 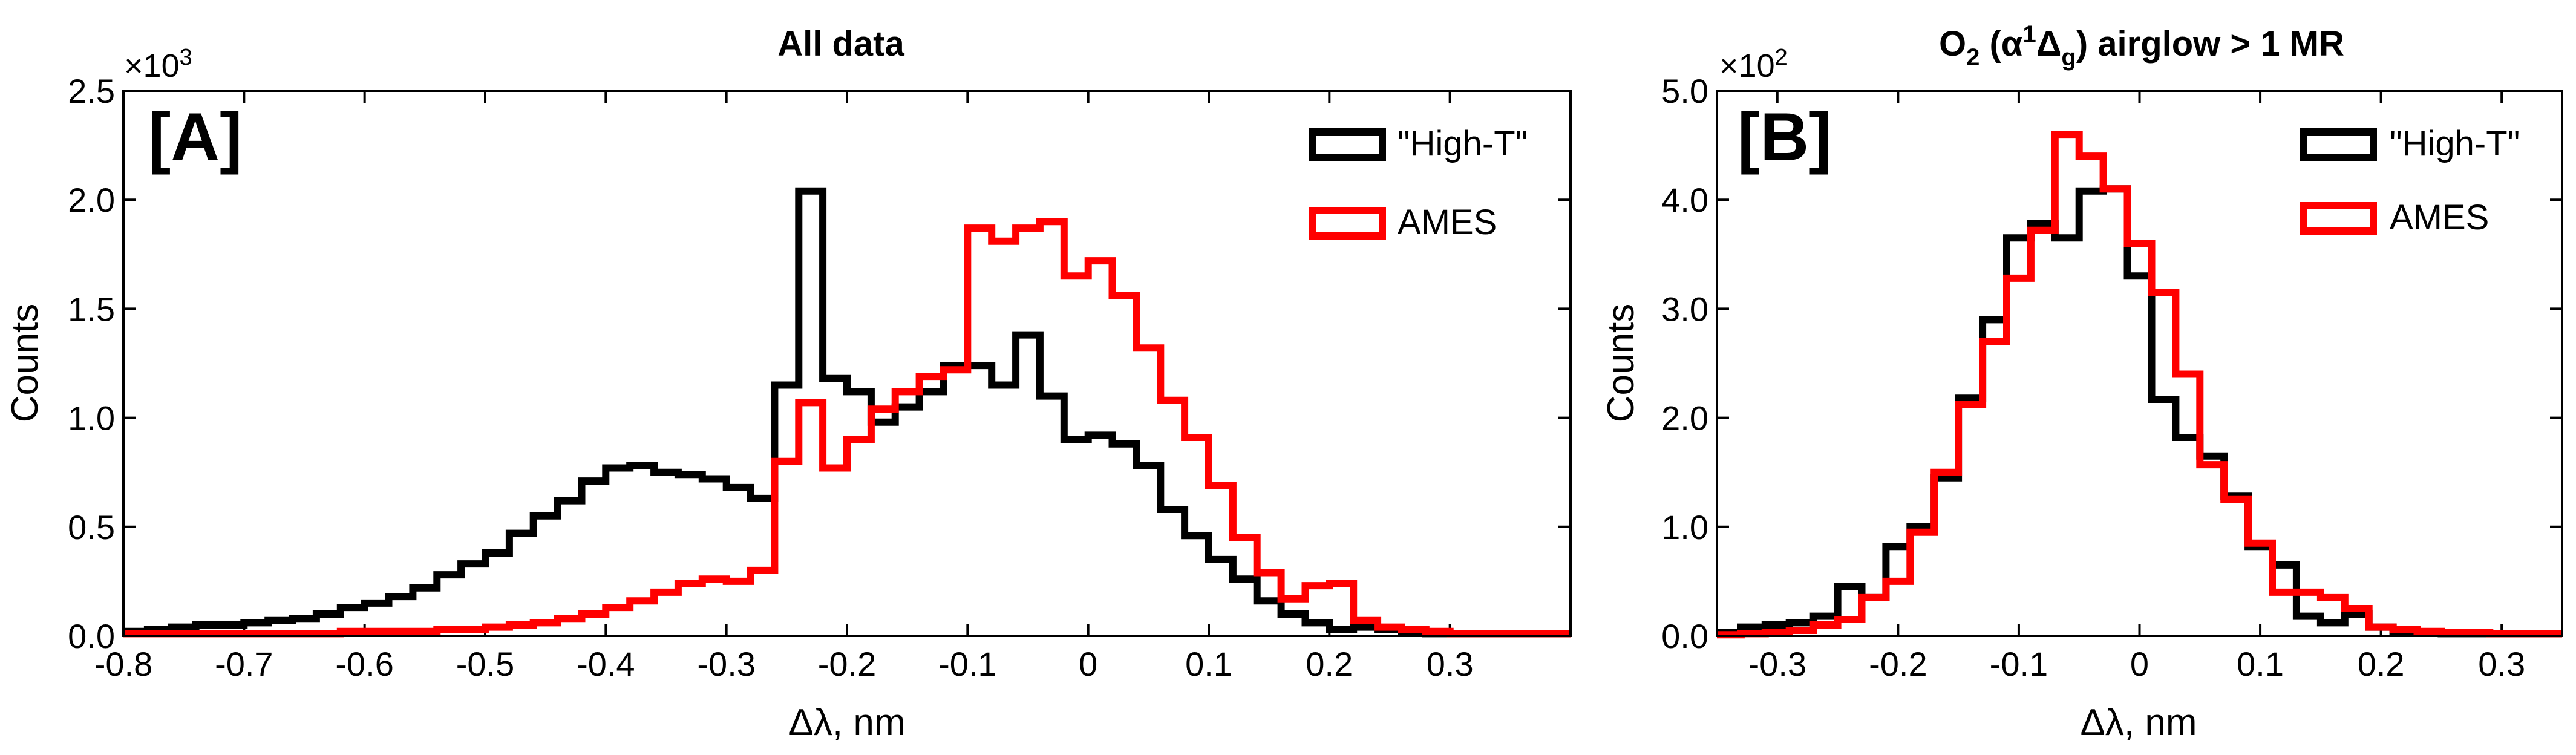 What do you see at coordinates (606, 664) in the screenshot?
I see `x-tick-label: -0.4` at bounding box center [606, 664].